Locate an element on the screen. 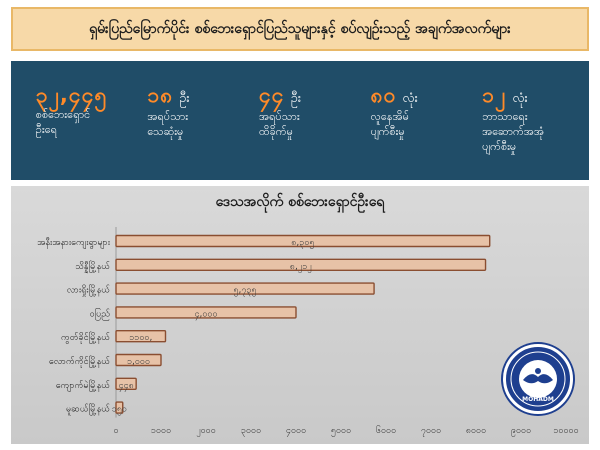 This screenshot has width=600, height=450. bar-value-label: ၄၄၈ is located at coordinates (125, 386).